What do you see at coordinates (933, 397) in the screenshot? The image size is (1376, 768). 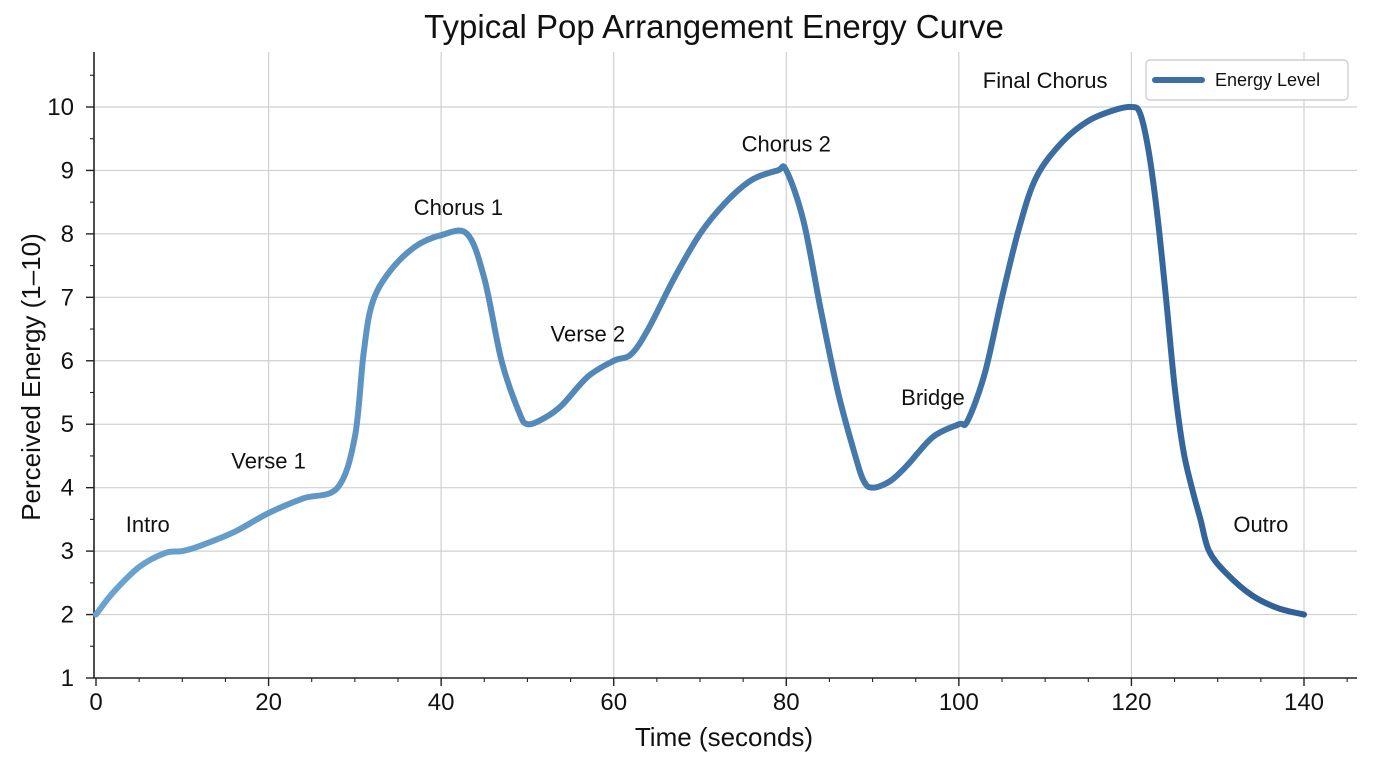 I see `annotation-label: Bridge` at bounding box center [933, 397].